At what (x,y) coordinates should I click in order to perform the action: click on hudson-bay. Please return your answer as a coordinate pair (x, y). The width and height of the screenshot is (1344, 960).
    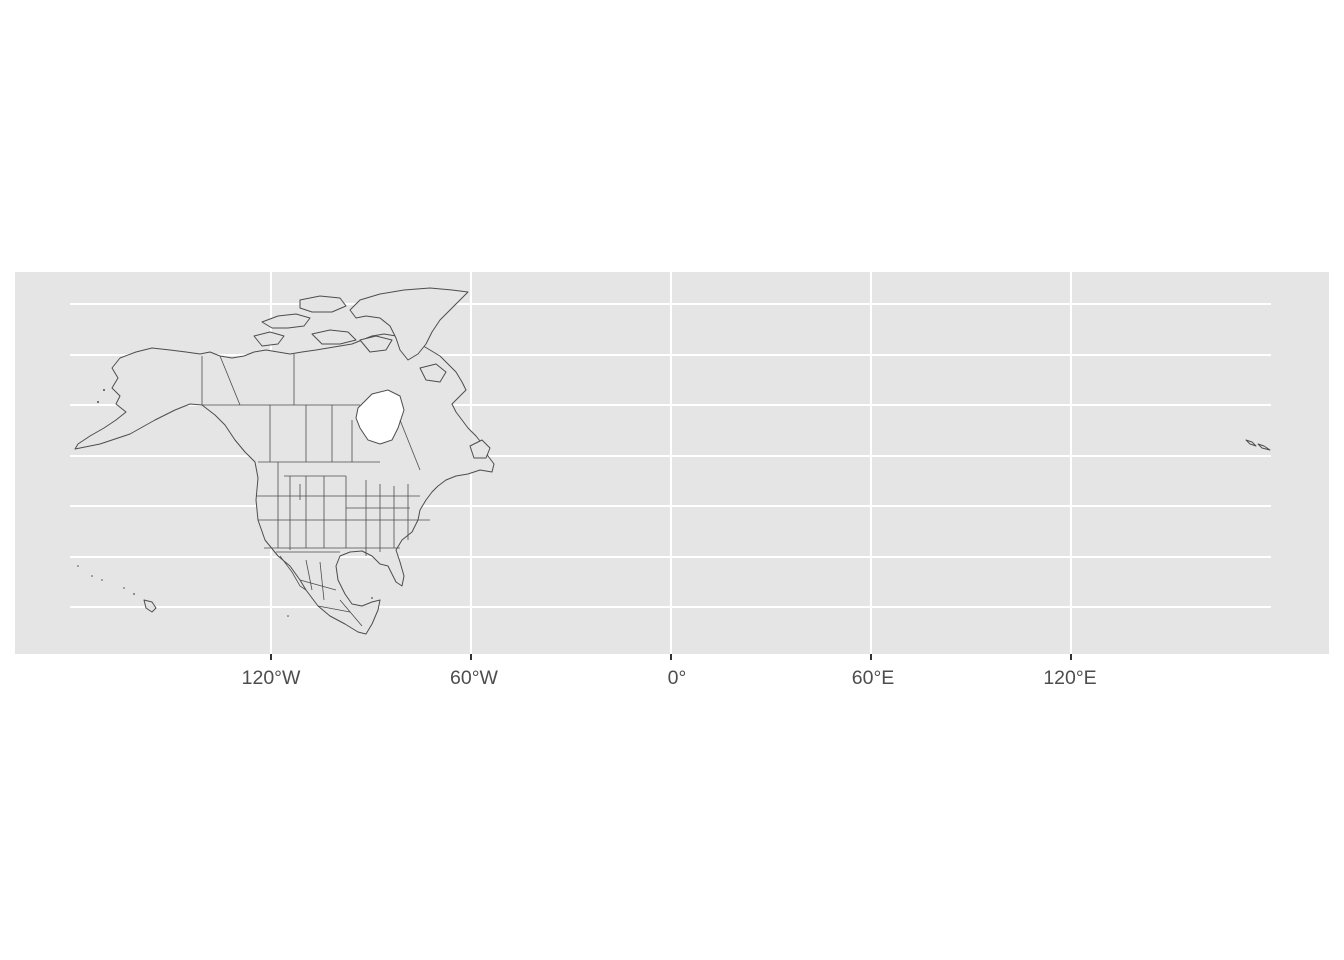
    Looking at the image, I should click on (380, 417).